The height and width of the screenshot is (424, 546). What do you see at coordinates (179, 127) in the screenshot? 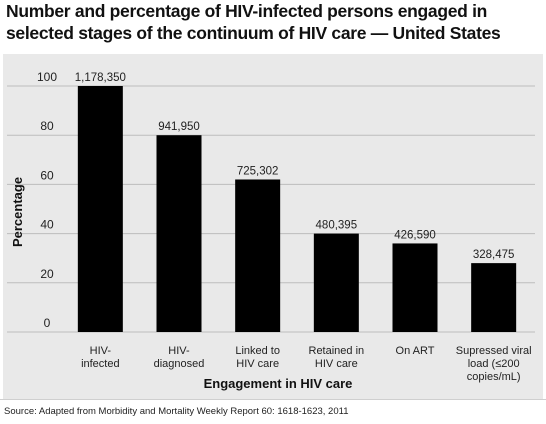
I see `data-label-1: 941,950` at bounding box center [179, 127].